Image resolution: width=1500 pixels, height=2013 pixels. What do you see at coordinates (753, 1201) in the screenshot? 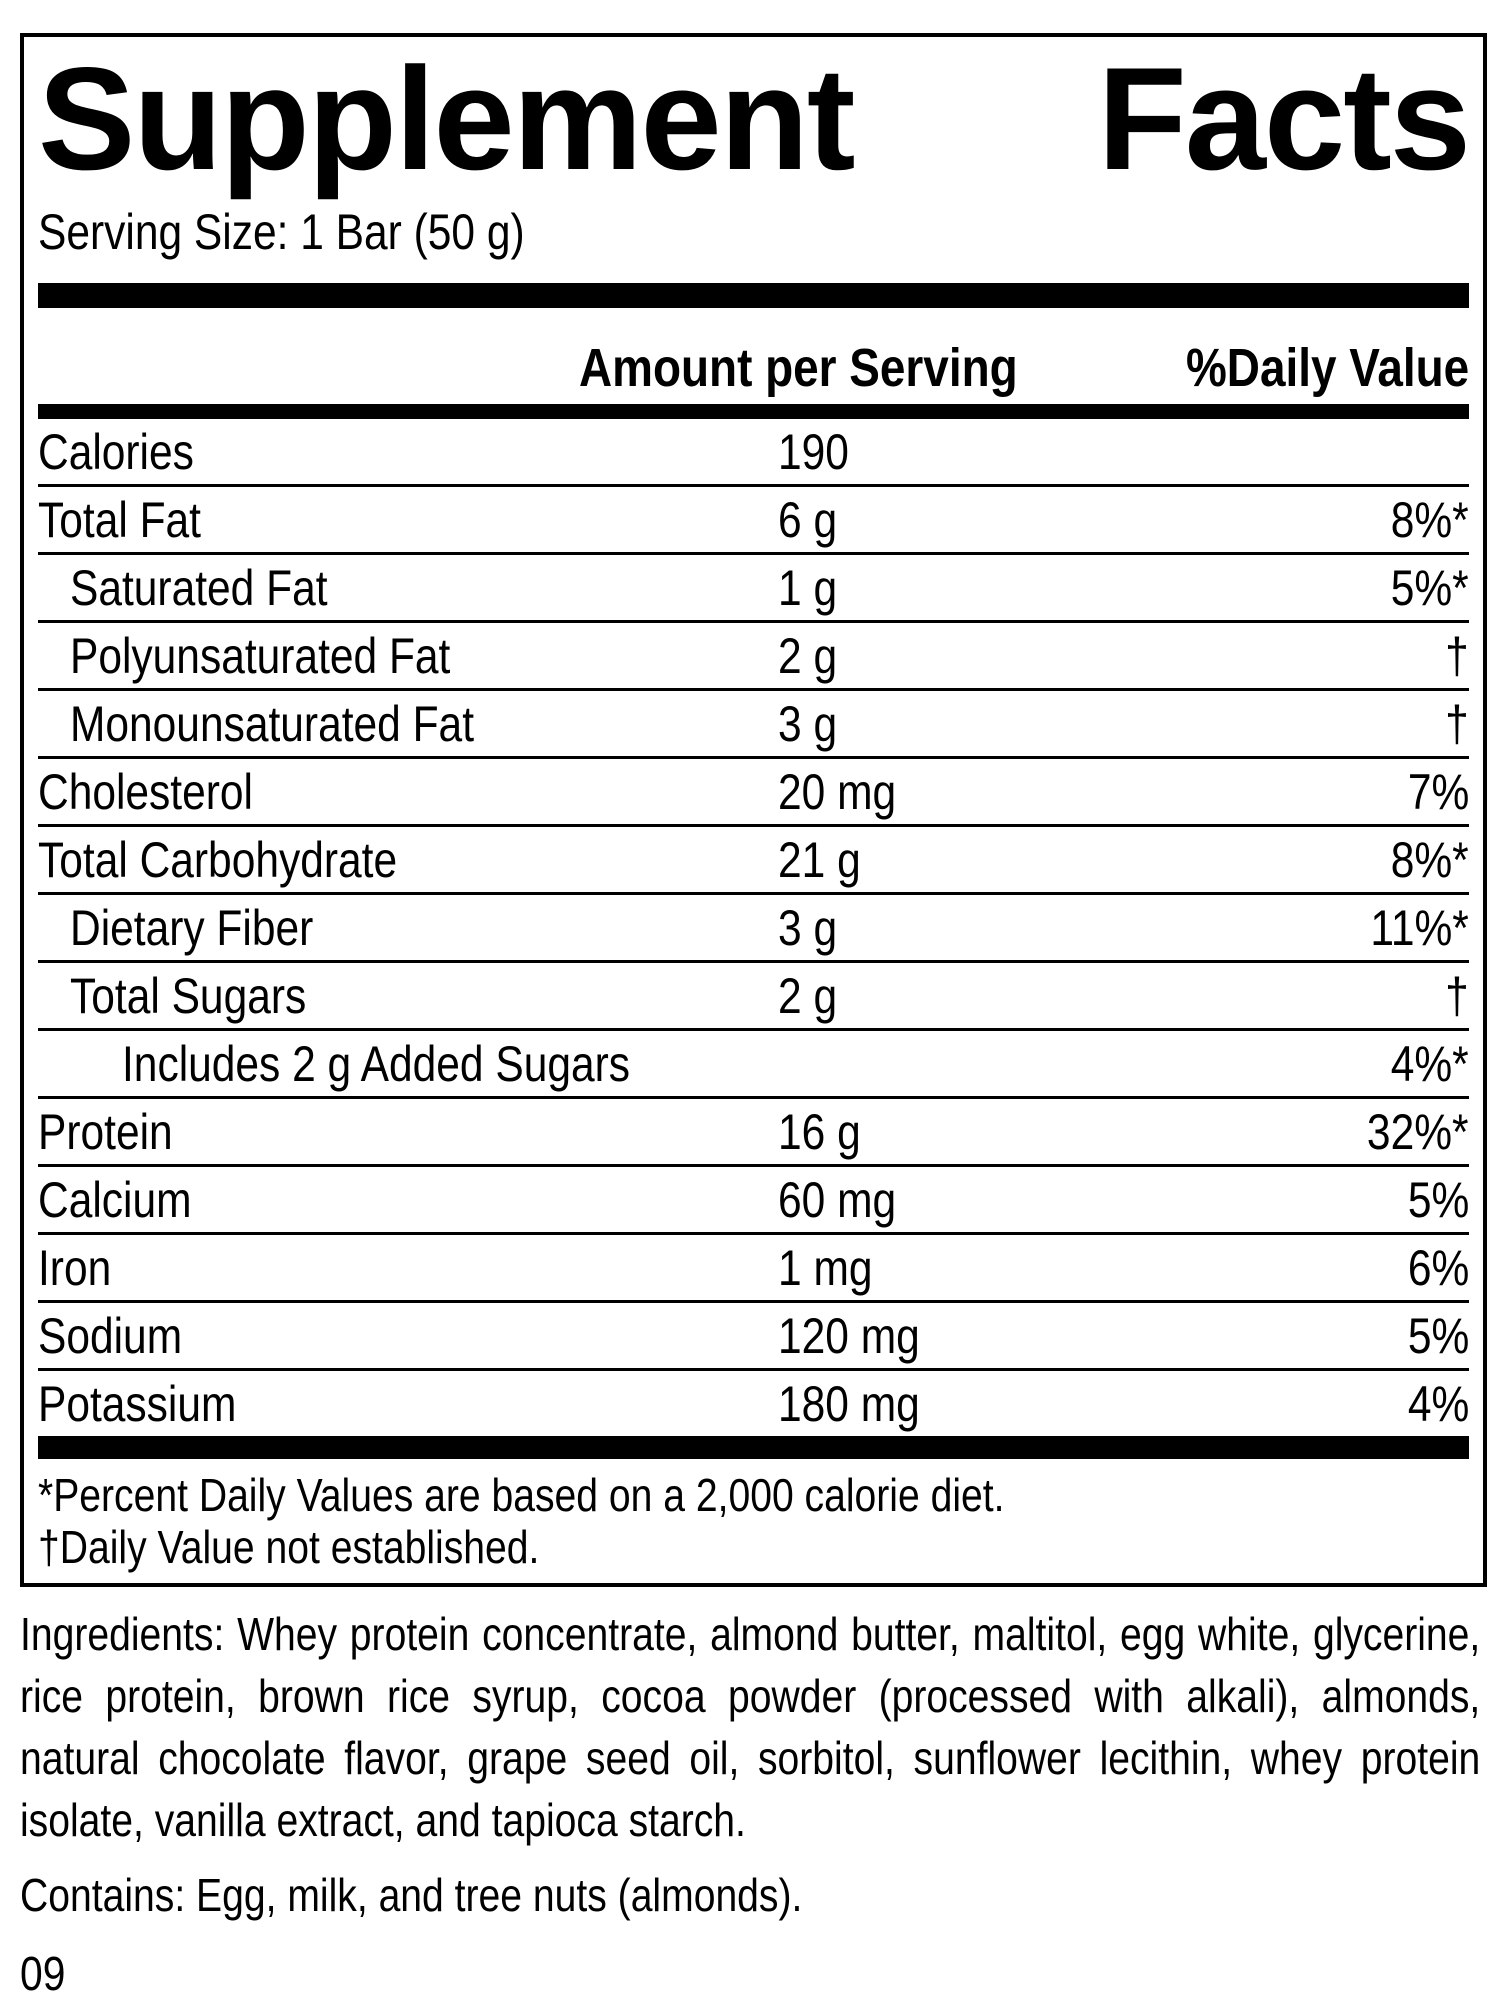
I see `table-row-calcium: Calcium 60 mg 5%` at bounding box center [753, 1201].